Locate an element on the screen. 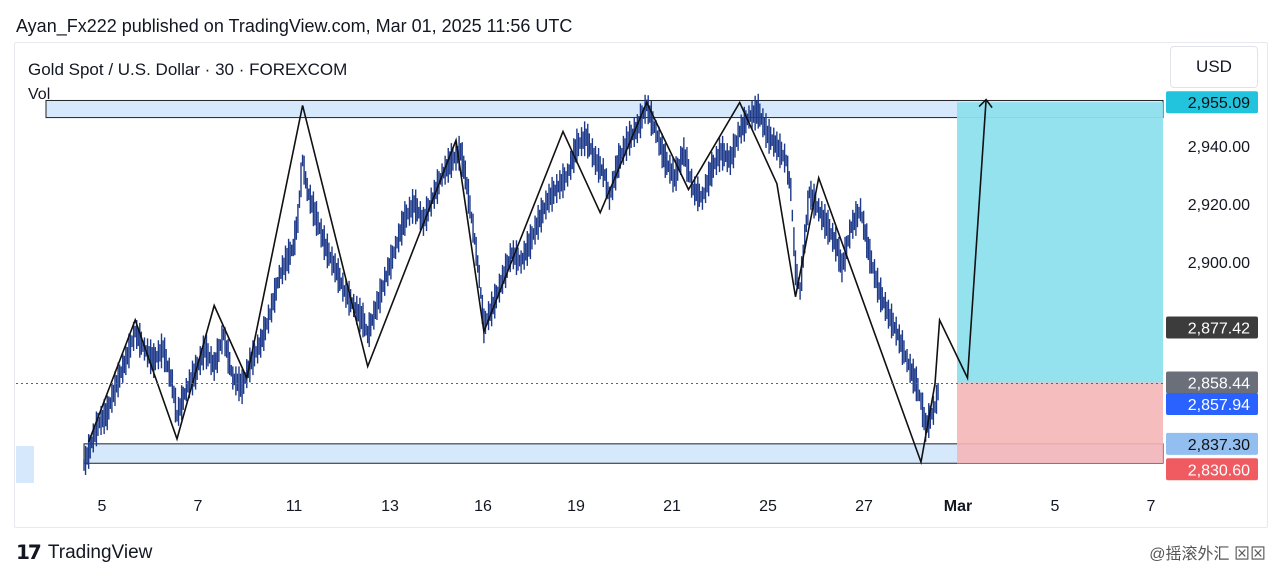  price-tag-label: 2,857.94 is located at coordinates (1219, 405).